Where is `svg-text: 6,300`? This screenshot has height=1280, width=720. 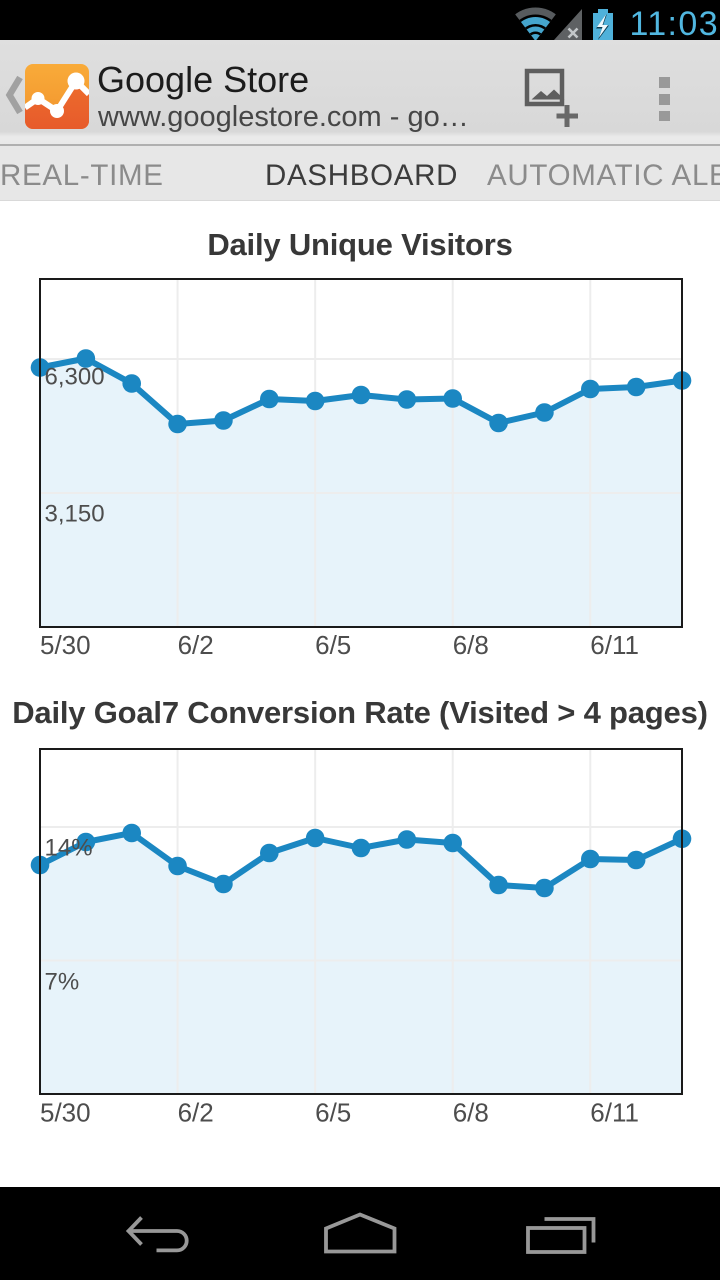
svg-text: 6,300 is located at coordinates (75, 377).